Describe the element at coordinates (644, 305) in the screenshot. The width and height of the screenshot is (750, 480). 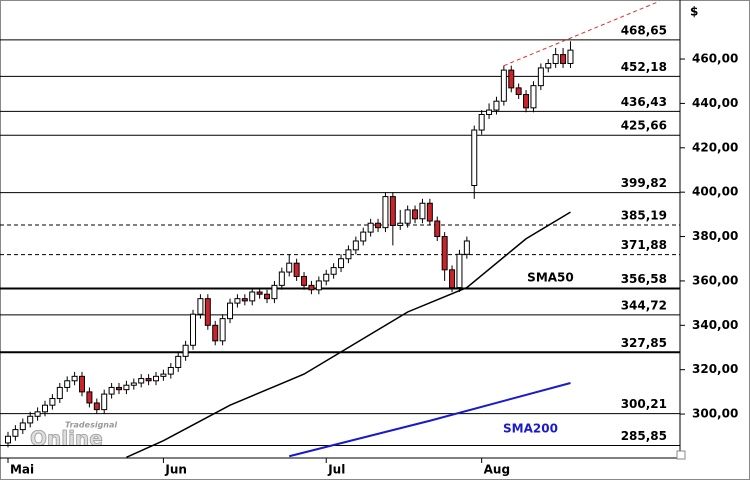
I see `level-label: 344,72` at that location.